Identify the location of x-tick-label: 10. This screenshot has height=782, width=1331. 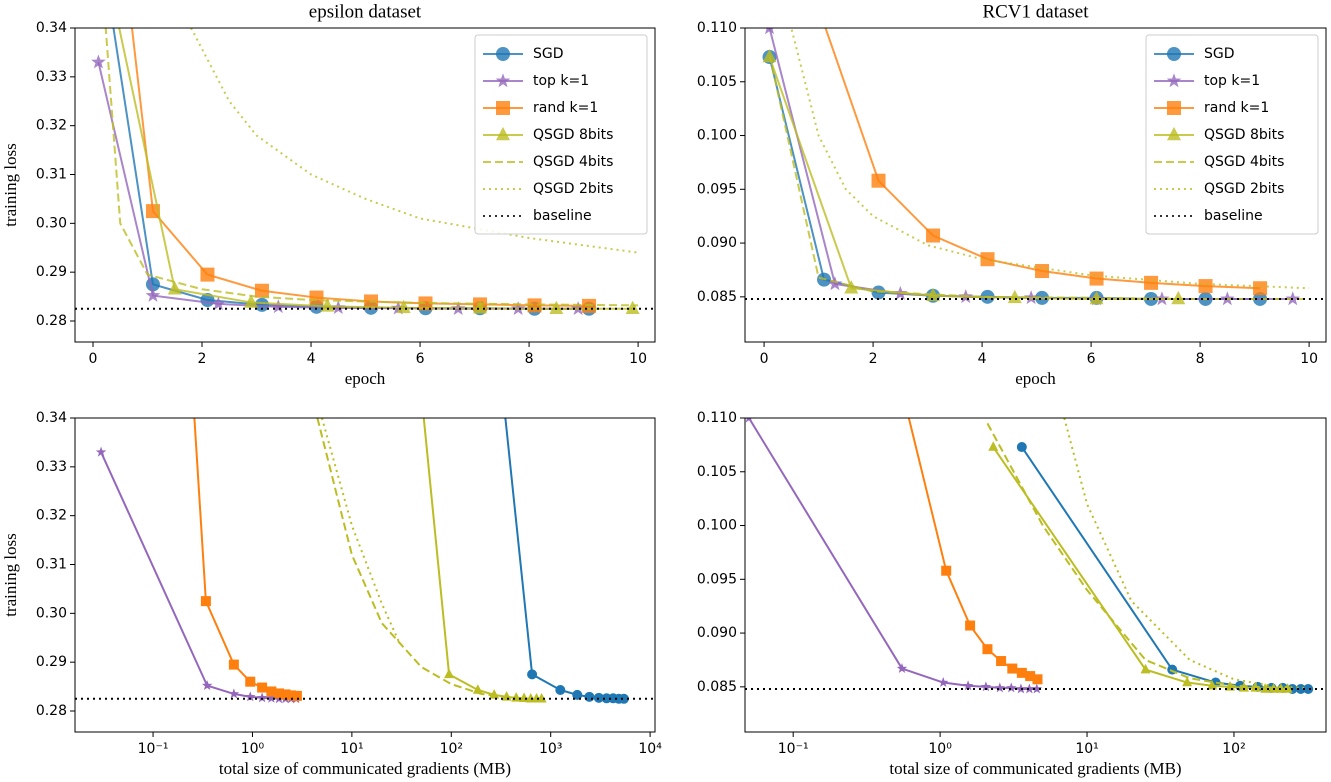
(638, 359).